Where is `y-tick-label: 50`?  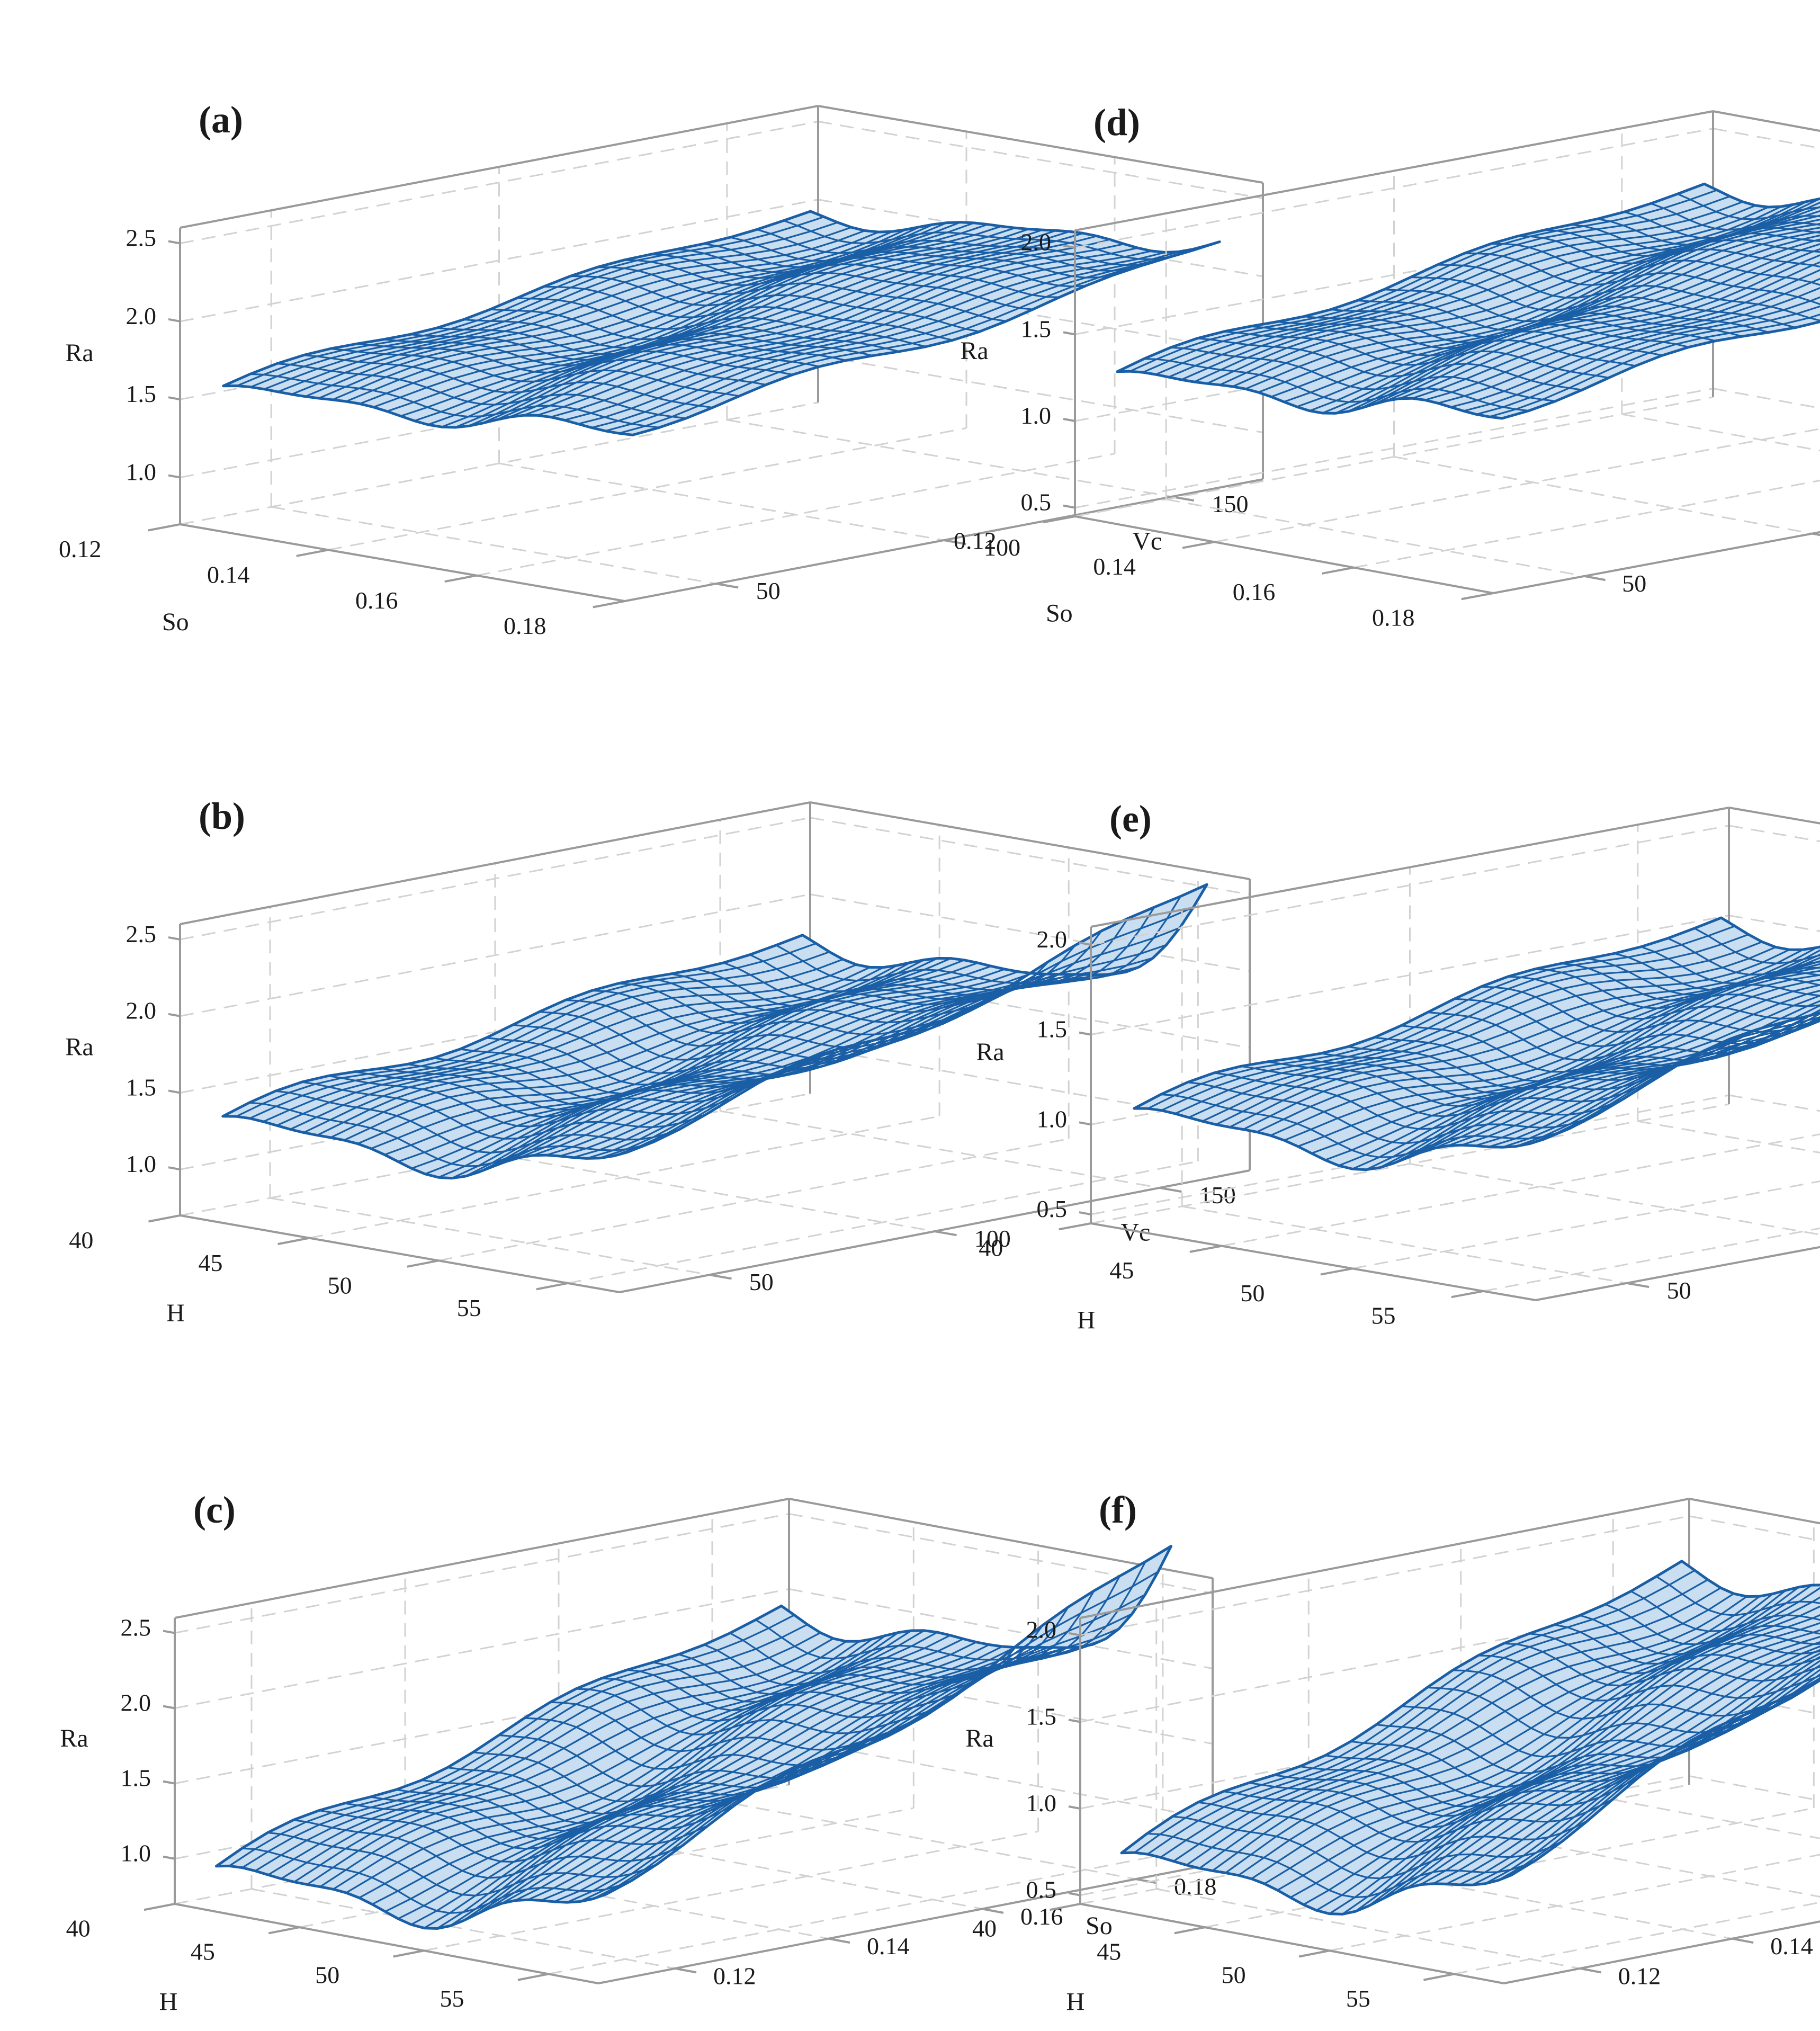 y-tick-label: 50 is located at coordinates (761, 1282).